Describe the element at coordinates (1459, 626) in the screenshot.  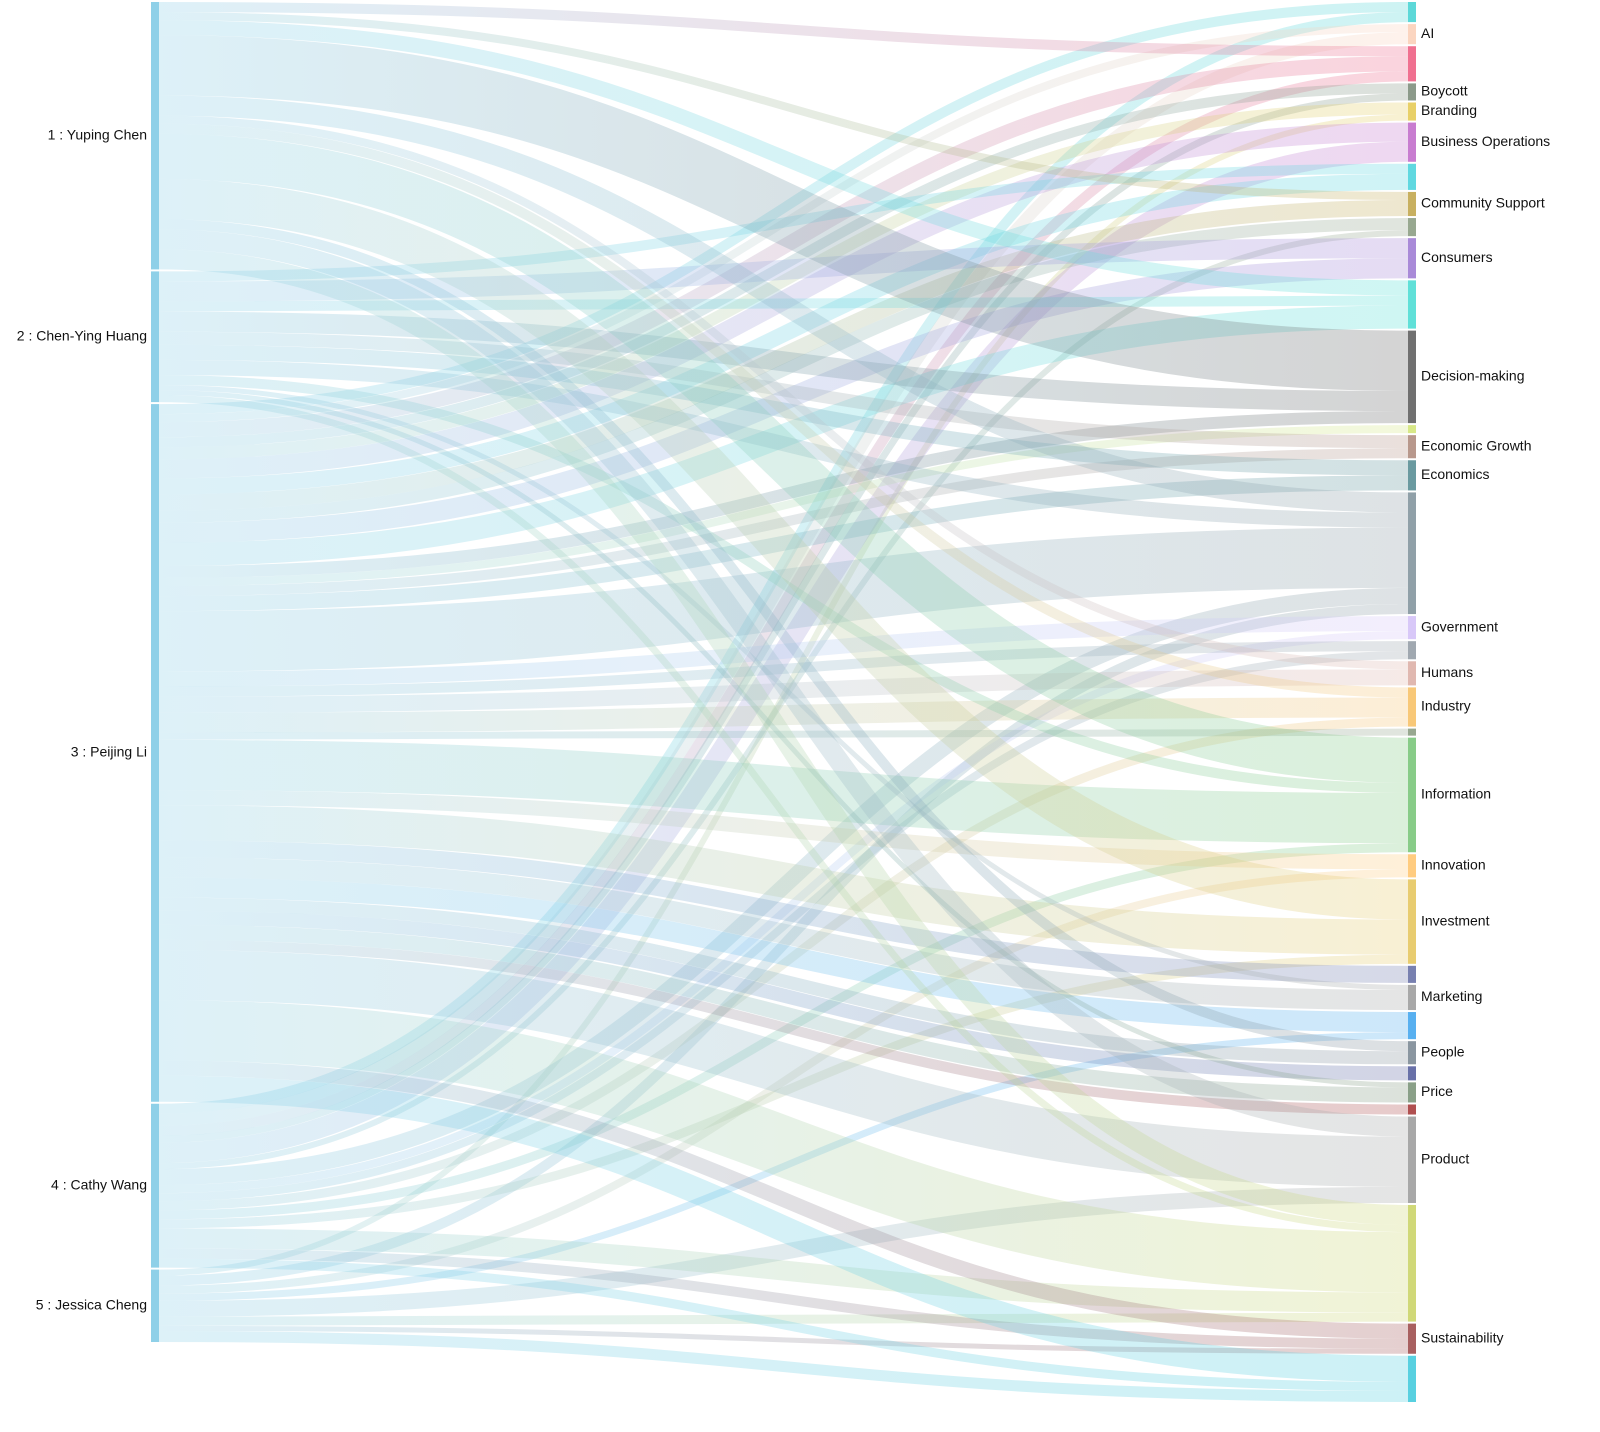
I see `node-label: Government` at that location.